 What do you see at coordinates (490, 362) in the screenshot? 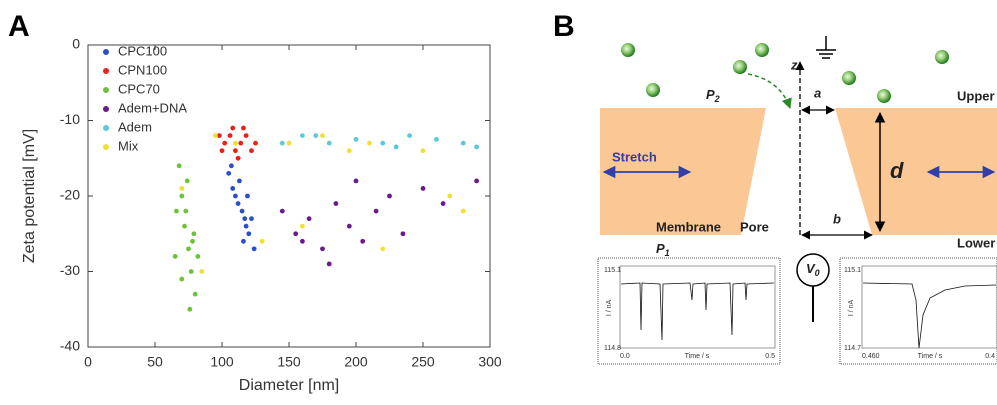
I see `x-tick-label: 300` at bounding box center [490, 362].